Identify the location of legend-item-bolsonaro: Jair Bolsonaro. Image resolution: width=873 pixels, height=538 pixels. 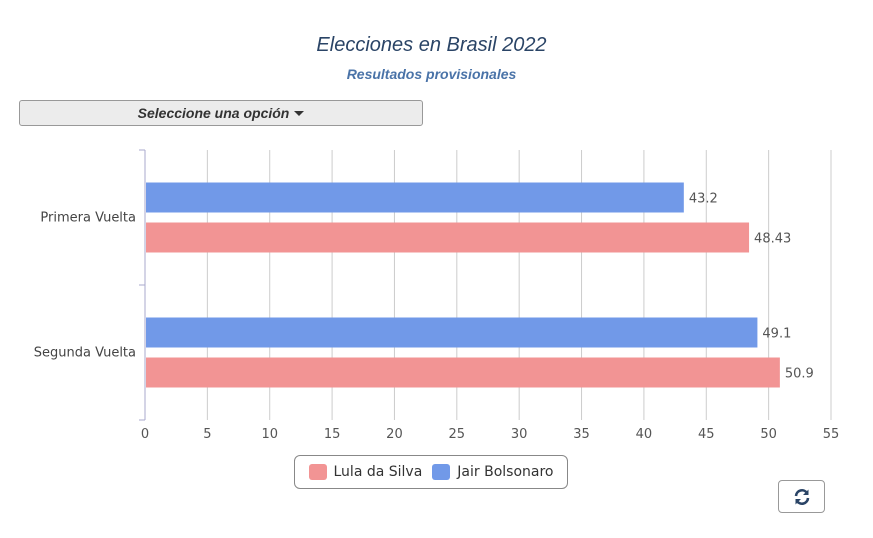
(493, 472).